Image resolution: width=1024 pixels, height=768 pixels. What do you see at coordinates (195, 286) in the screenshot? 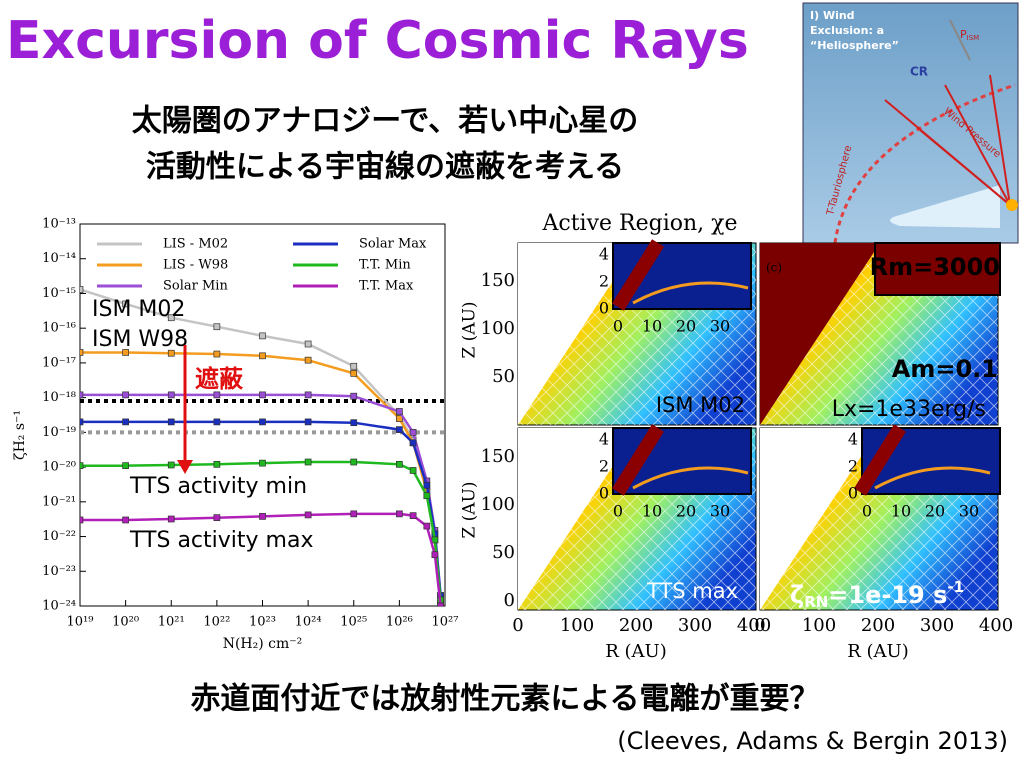
I see `legend-label: Solar Min` at bounding box center [195, 286].